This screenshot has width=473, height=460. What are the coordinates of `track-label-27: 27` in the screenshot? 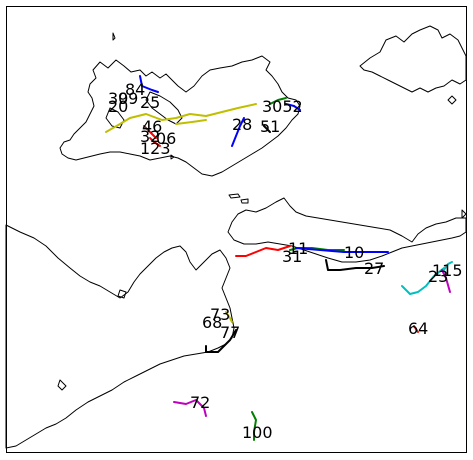 It's located at (374, 268).